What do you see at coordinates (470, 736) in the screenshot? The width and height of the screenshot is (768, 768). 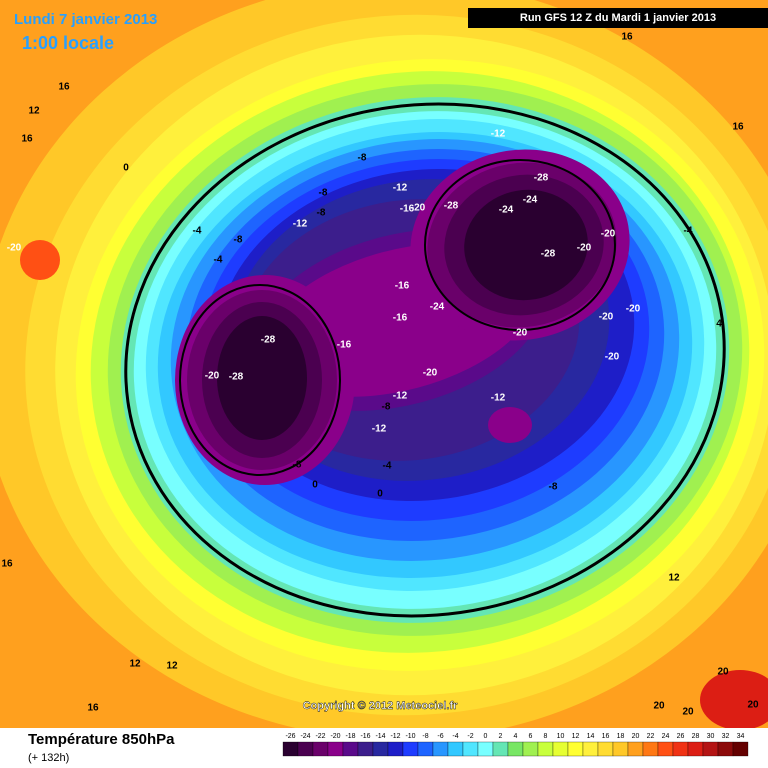 I see `legend-tick-label: -2` at bounding box center [470, 736].